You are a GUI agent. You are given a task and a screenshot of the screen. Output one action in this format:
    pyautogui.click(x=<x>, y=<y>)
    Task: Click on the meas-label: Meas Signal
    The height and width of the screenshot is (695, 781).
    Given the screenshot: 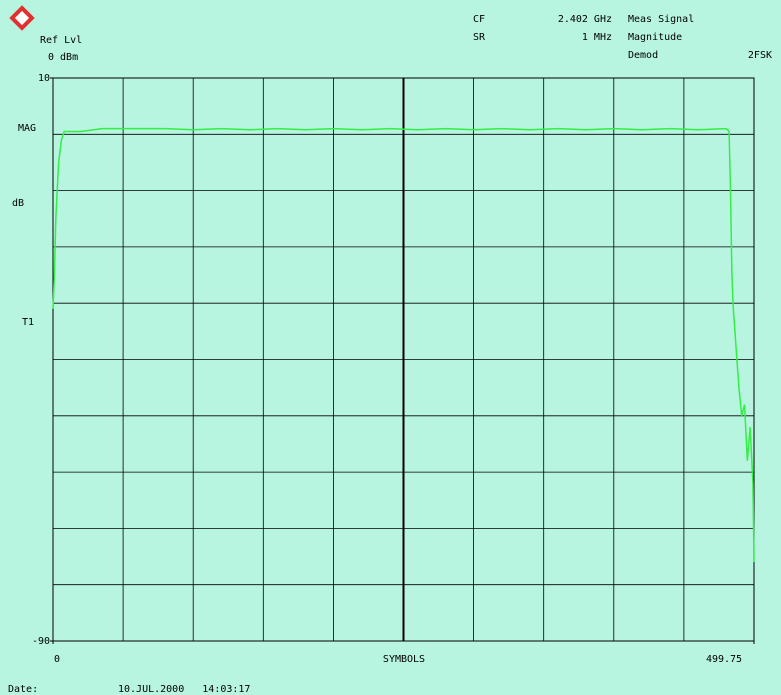 What is the action you would take?
    pyautogui.click(x=661, y=19)
    